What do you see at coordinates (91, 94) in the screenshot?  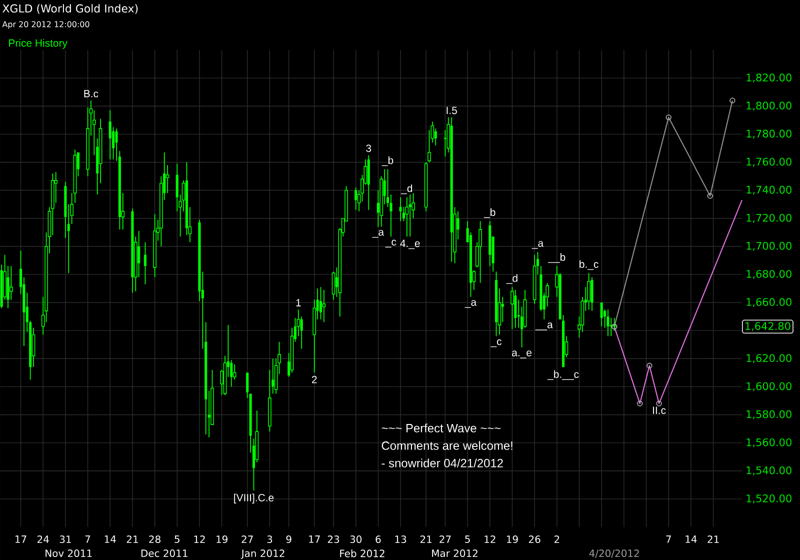 I see `annotation: B.c` at bounding box center [91, 94].